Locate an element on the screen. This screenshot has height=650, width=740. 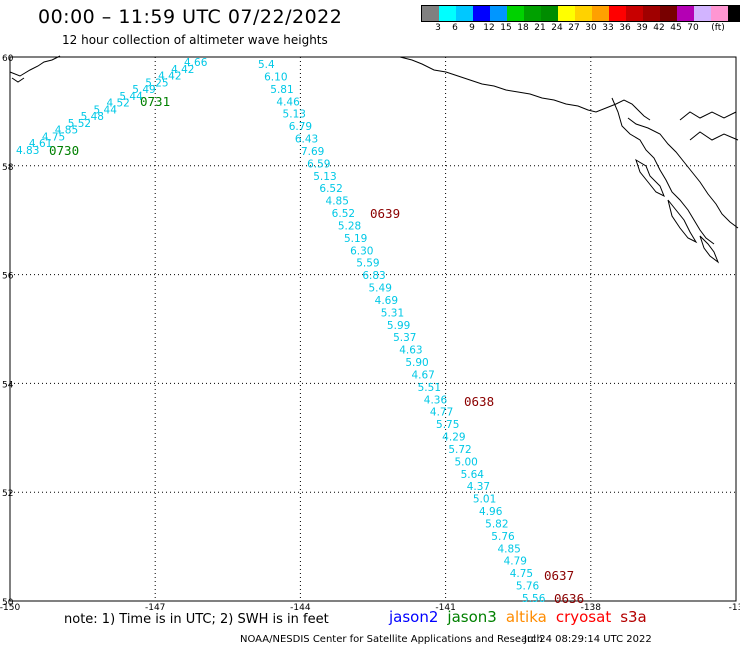
coastline-inlets is located at coordinates (714, 136).